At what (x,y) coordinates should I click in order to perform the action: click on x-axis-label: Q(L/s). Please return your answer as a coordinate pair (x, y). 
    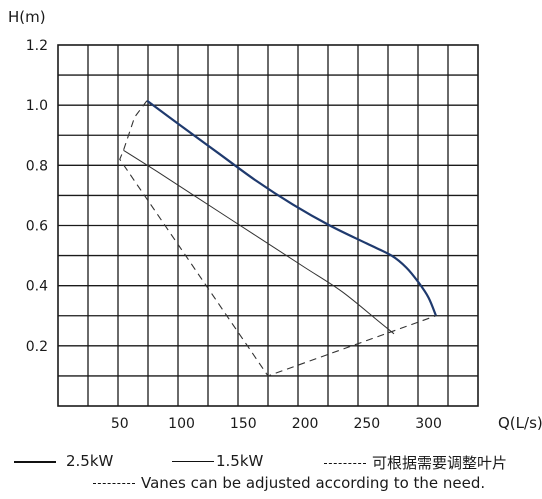
    Looking at the image, I should click on (520, 422).